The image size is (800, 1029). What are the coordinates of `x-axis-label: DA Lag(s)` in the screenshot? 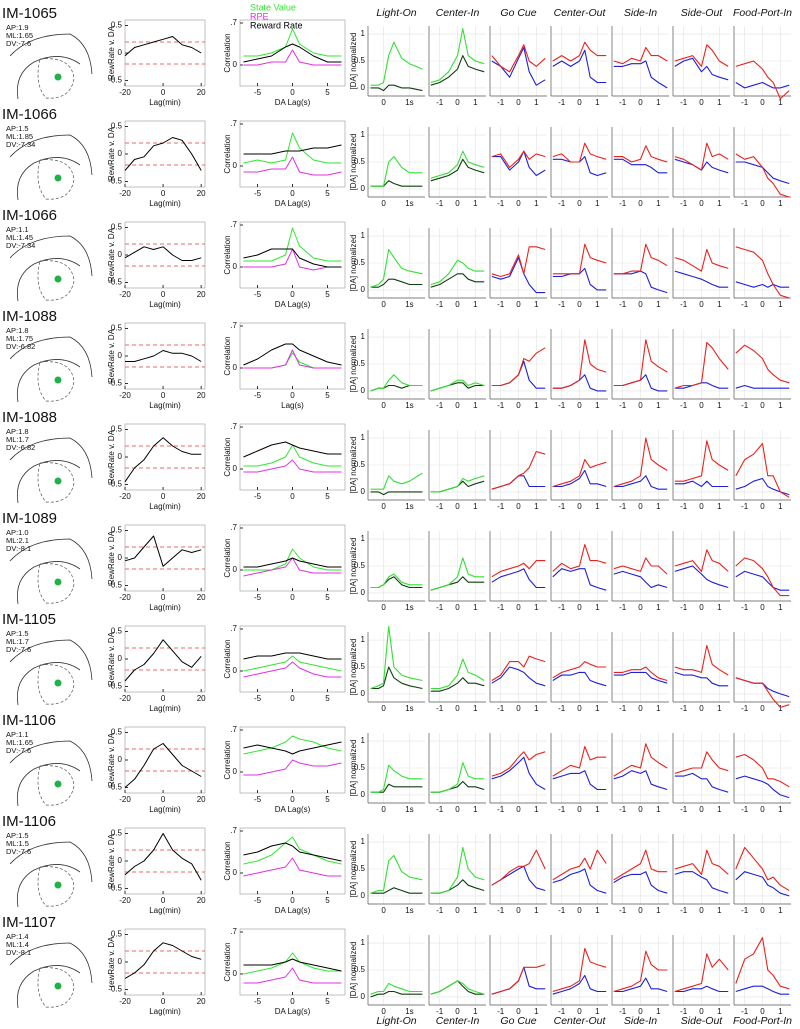 It's located at (293, 910).